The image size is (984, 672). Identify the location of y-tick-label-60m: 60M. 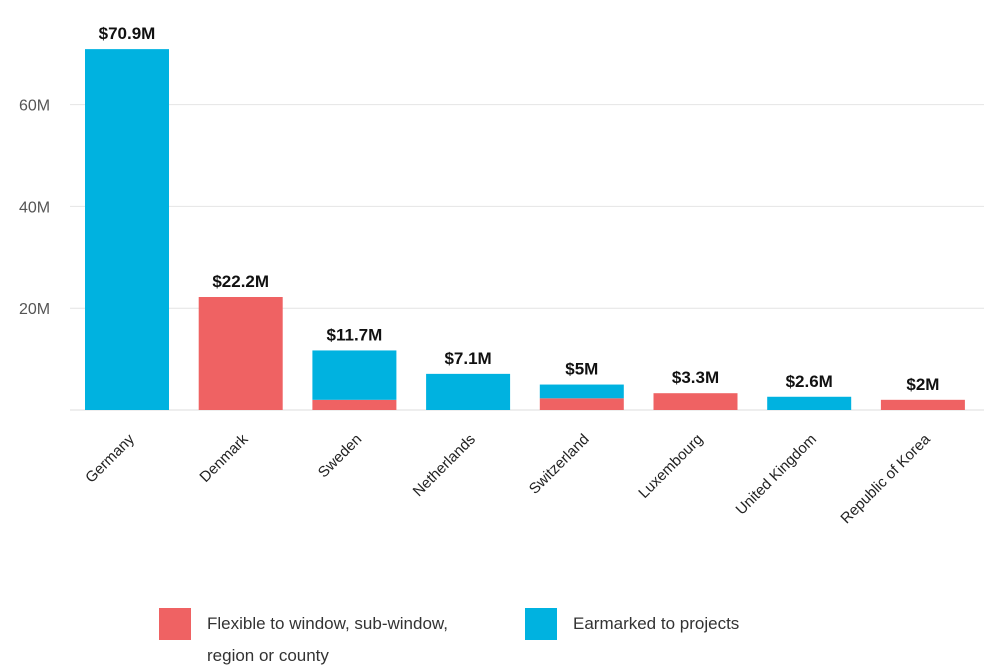
(34, 106).